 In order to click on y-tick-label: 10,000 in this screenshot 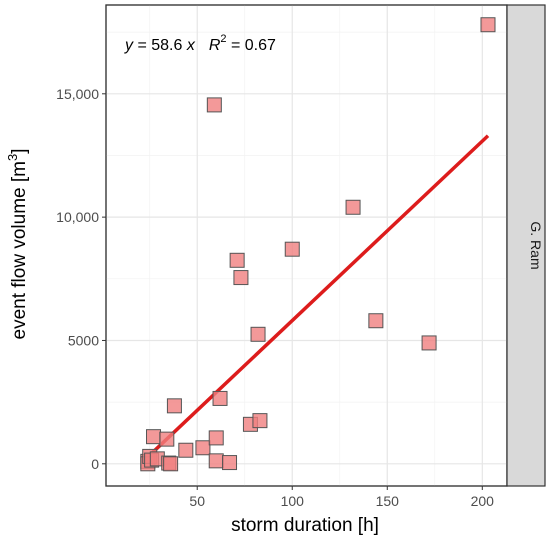, I will do `click(77, 217)`.